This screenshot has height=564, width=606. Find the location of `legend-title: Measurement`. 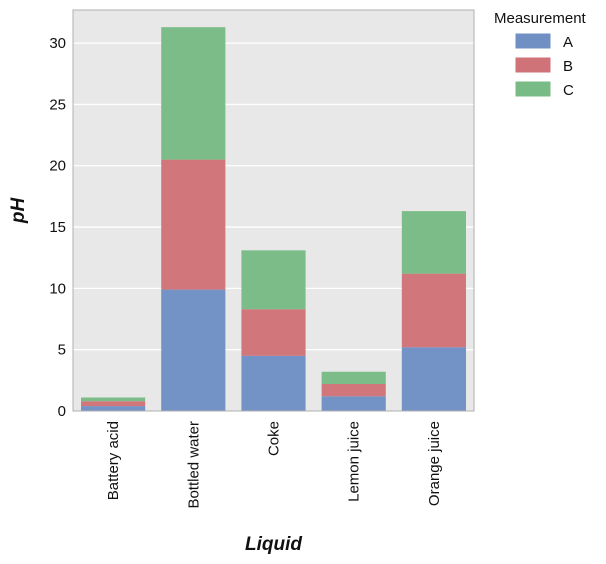

legend-title: Measurement is located at coordinates (540, 18).